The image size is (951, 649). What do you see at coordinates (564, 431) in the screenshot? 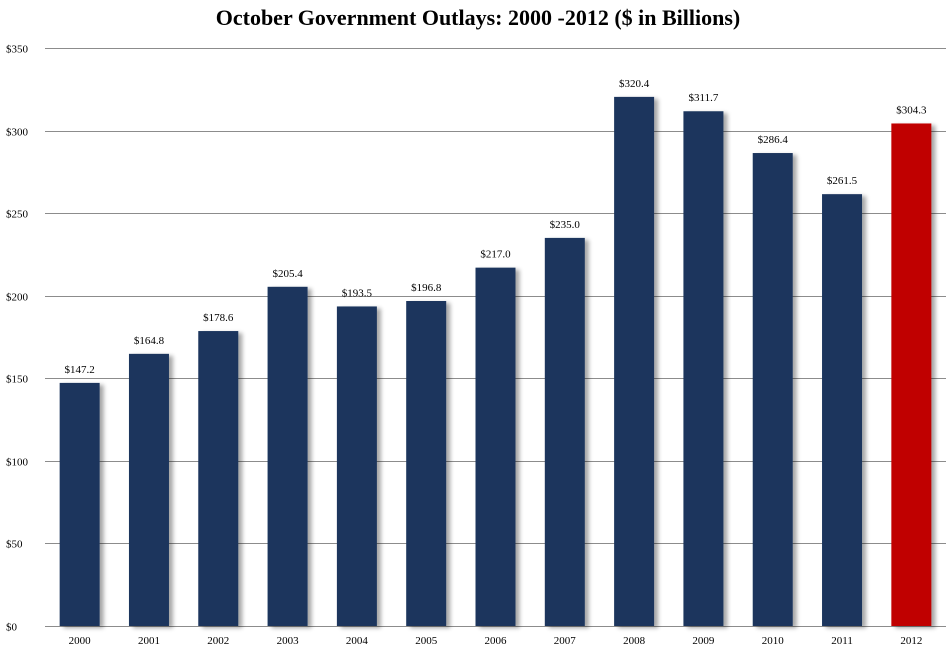
I see `bar-2007` at bounding box center [564, 431].